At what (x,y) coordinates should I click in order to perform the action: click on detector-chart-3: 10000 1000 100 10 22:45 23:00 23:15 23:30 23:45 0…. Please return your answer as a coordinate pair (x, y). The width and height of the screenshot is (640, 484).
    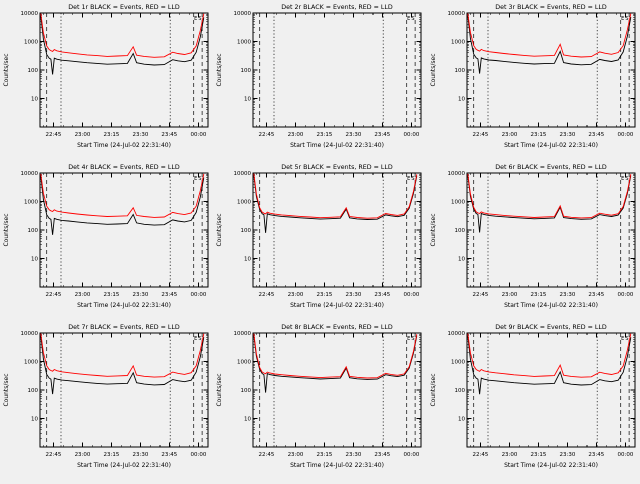
    Looking at the image, I should click on (533, 76).